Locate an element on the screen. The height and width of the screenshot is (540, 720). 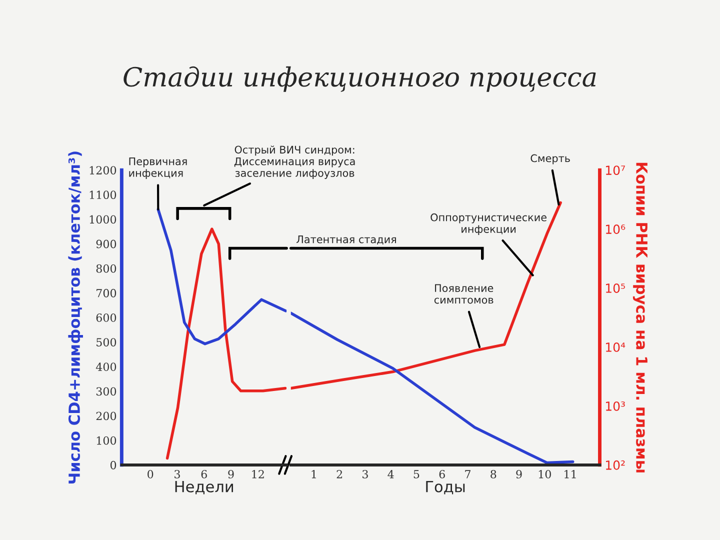
x-tick-label: 7 is located at coordinates (467, 474).